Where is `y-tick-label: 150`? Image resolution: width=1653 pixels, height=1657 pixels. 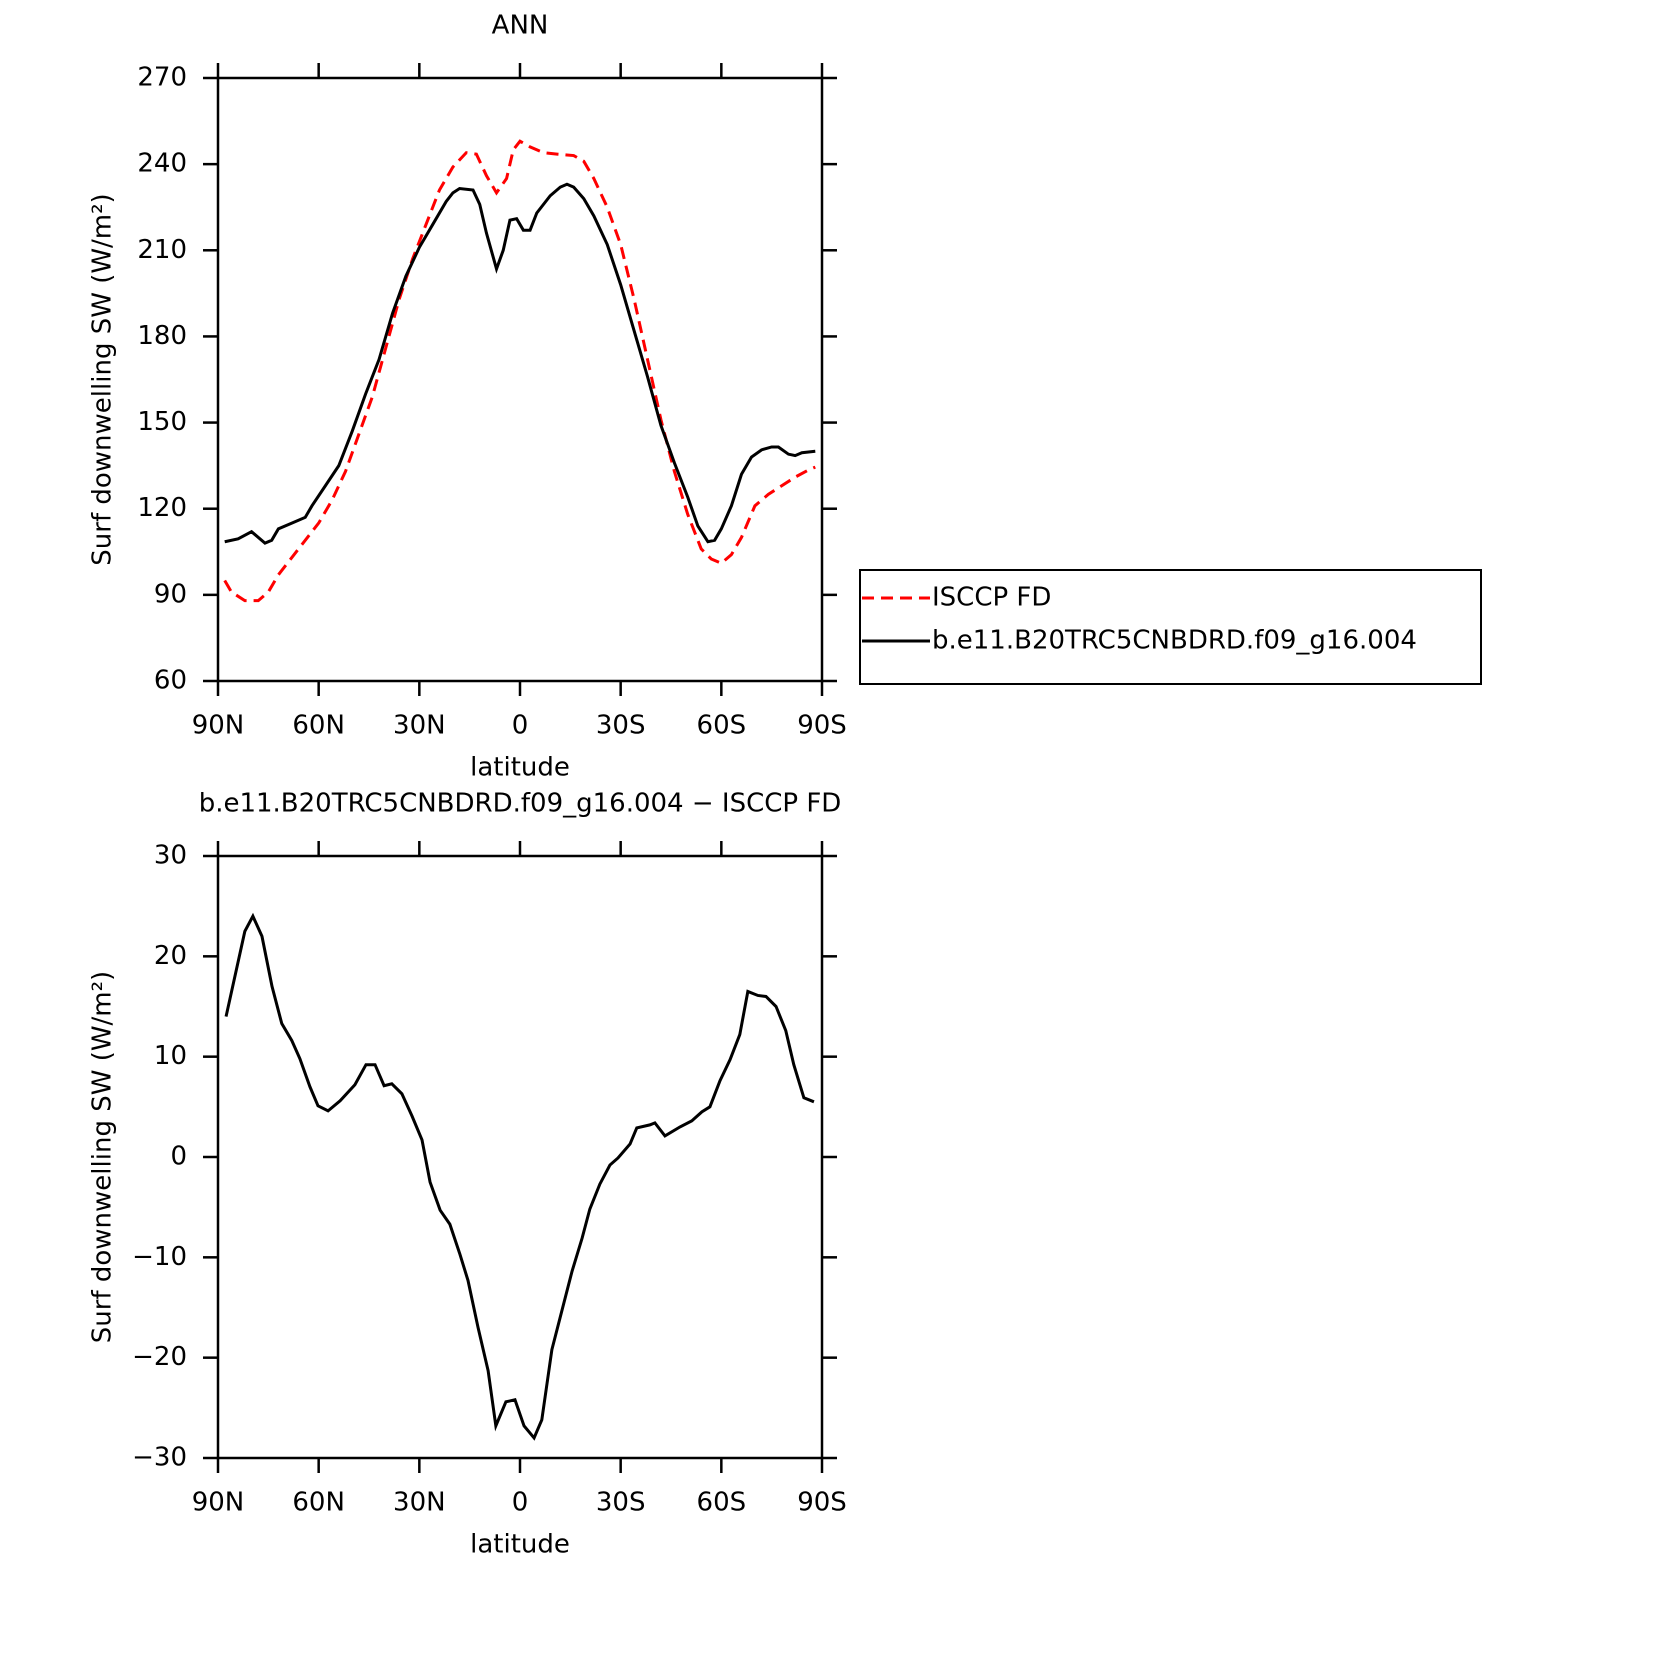
y-tick-label: 150 is located at coordinates (162, 422).